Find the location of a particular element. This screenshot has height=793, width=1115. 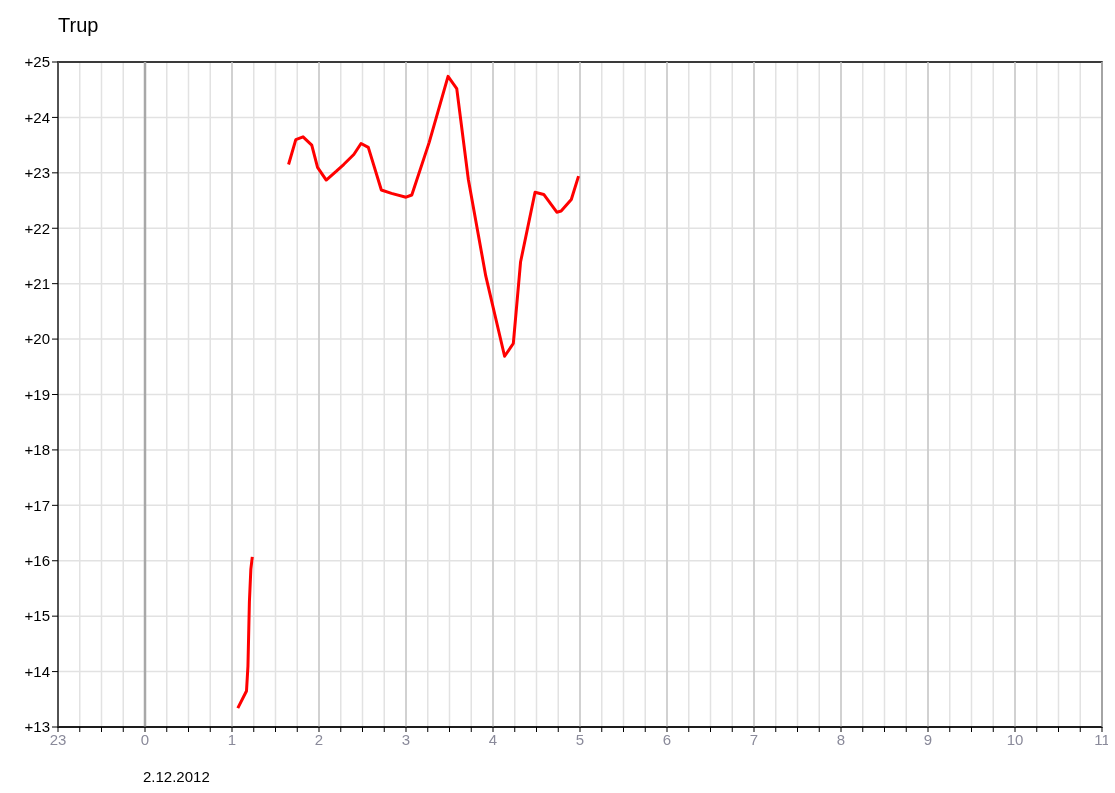

y-tick-label: +22 is located at coordinates (37, 228).